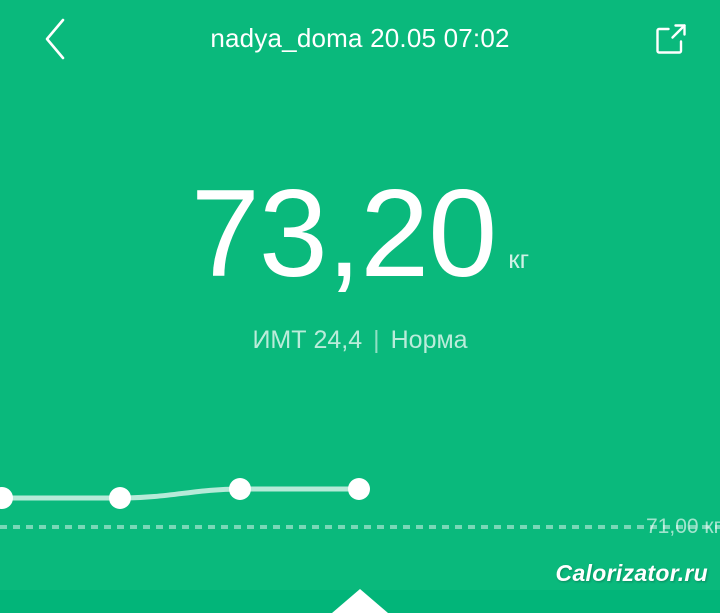 The height and width of the screenshot is (613, 720). What do you see at coordinates (683, 526) in the screenshot?
I see `goal-weight-label: 71,00 кг` at bounding box center [683, 526].